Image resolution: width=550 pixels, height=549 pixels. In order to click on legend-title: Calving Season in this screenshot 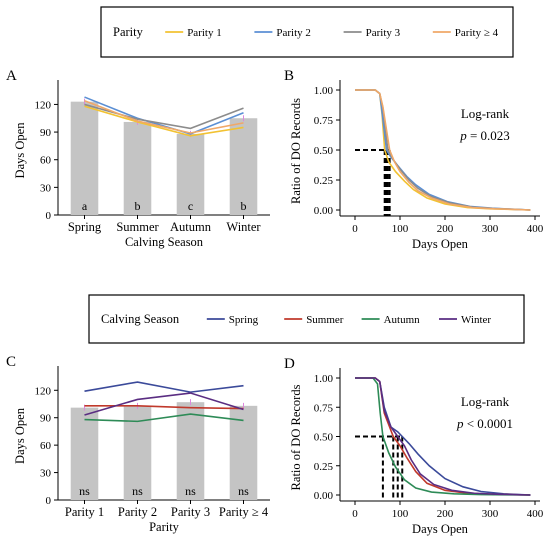, I will do `click(140, 319)`.